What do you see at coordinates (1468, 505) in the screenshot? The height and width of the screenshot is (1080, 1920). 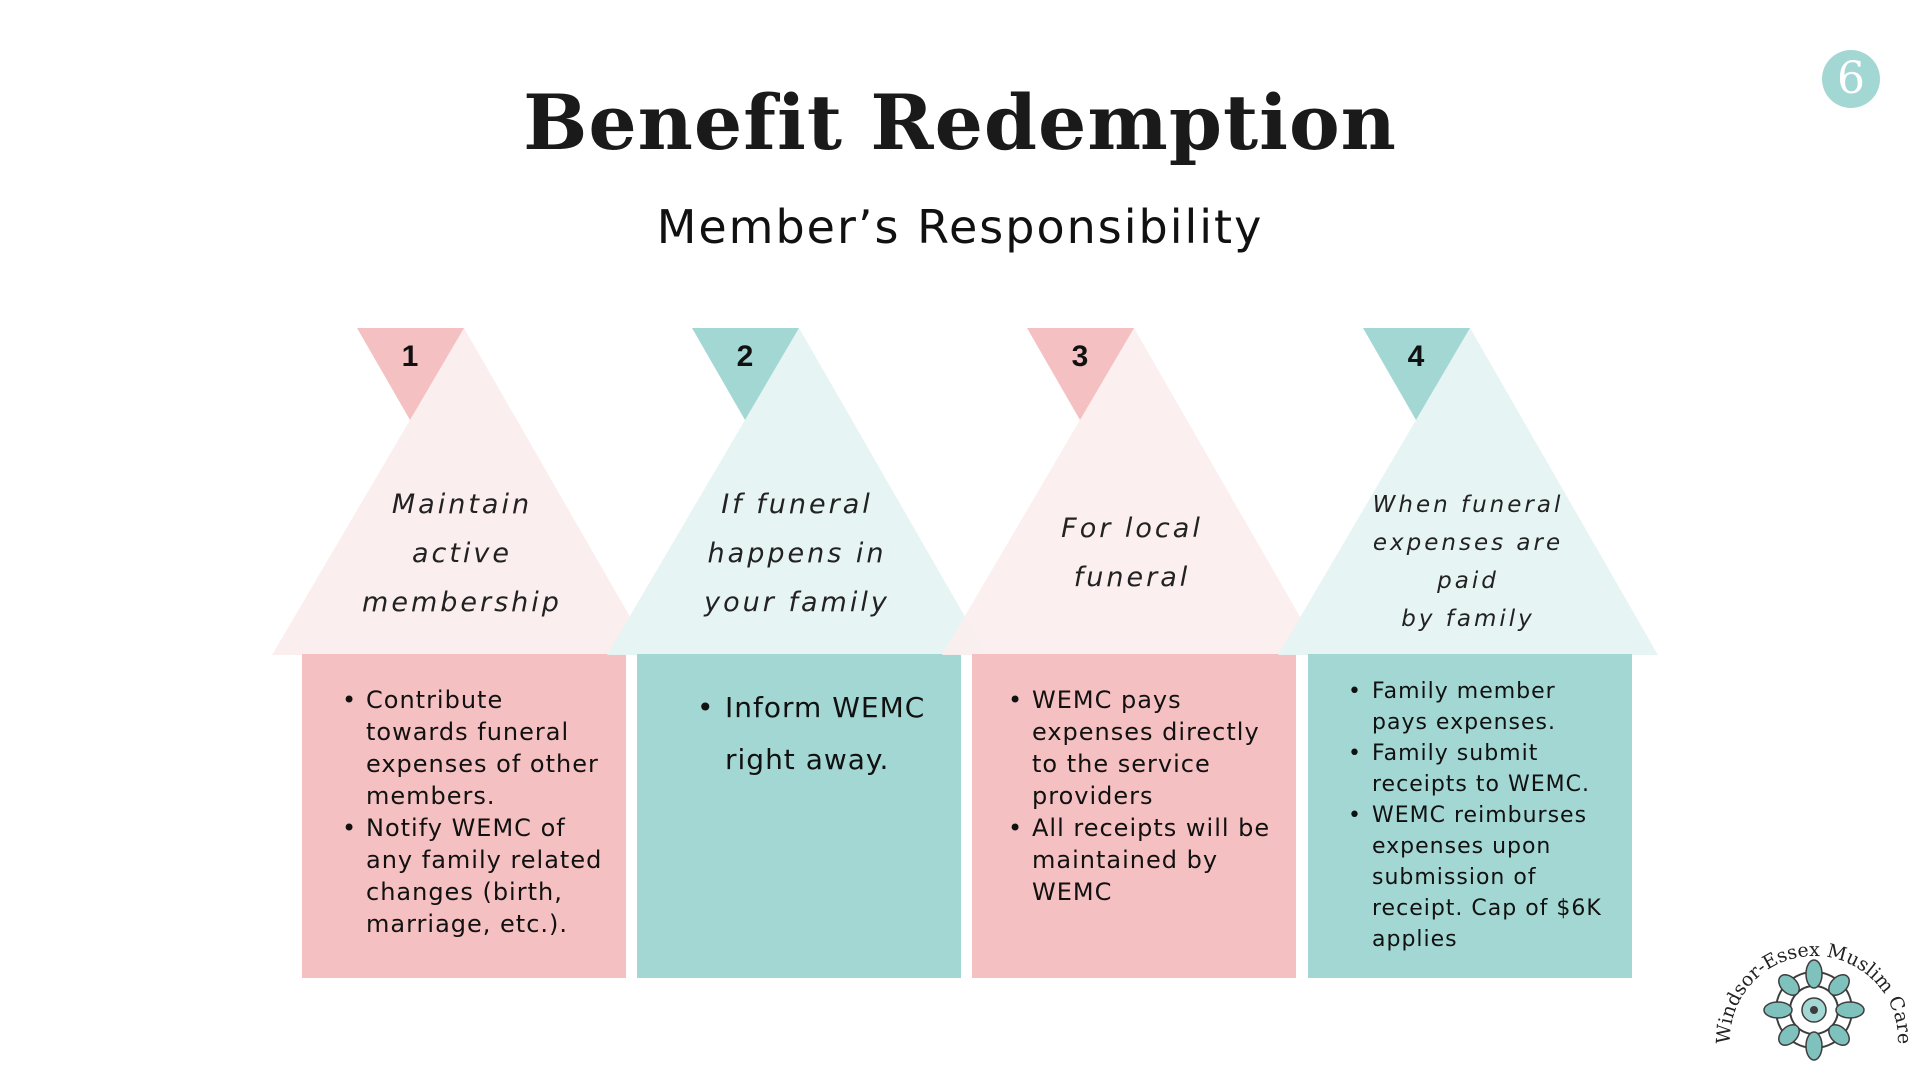 I see `step-4-title-line: When funeral` at bounding box center [1468, 505].